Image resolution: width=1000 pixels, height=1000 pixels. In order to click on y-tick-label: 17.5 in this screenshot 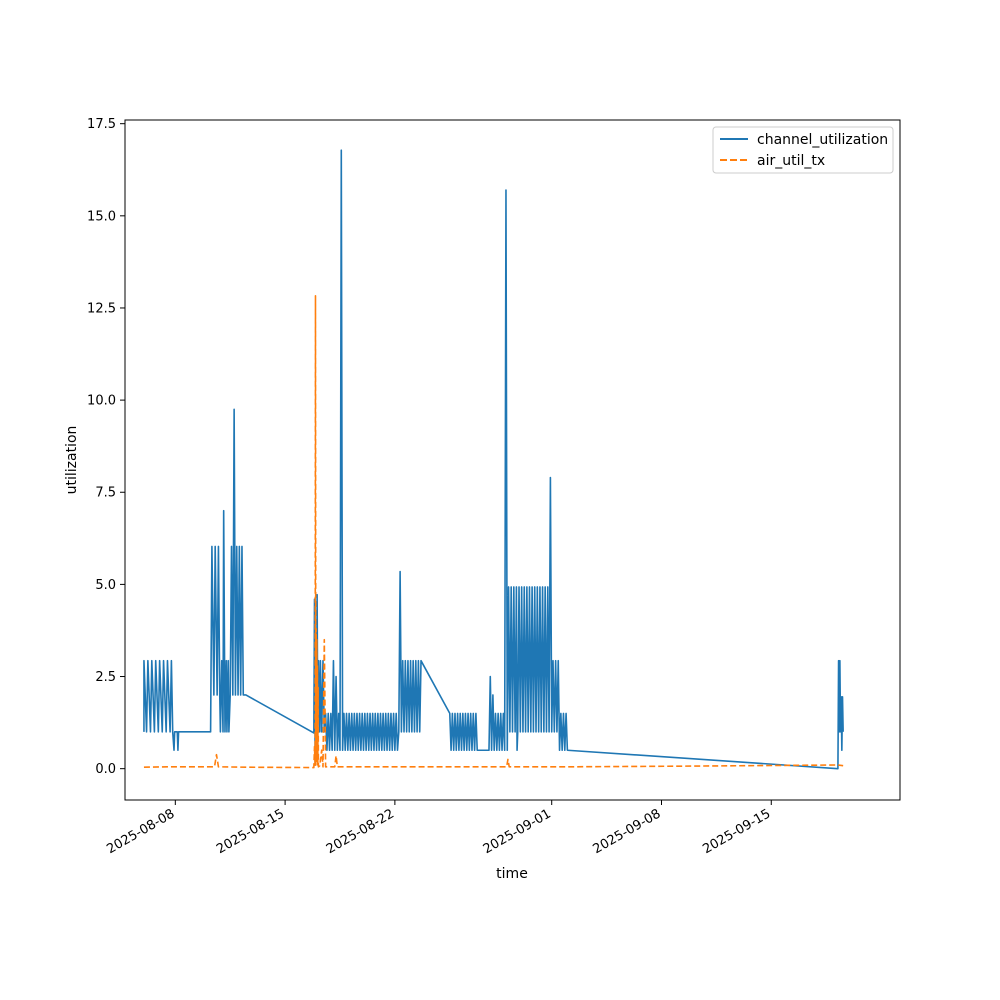, I will do `click(101, 124)`.